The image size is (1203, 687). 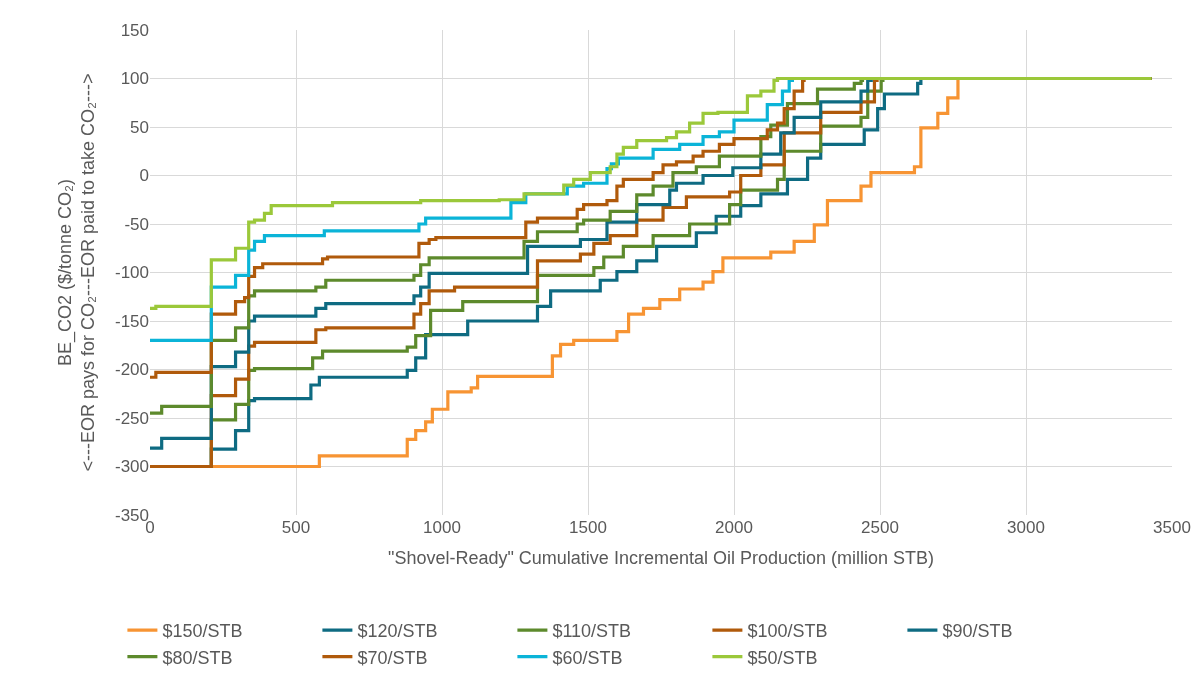 What do you see at coordinates (131, 321) in the screenshot?
I see `y-tick-label: -150` at bounding box center [131, 321].